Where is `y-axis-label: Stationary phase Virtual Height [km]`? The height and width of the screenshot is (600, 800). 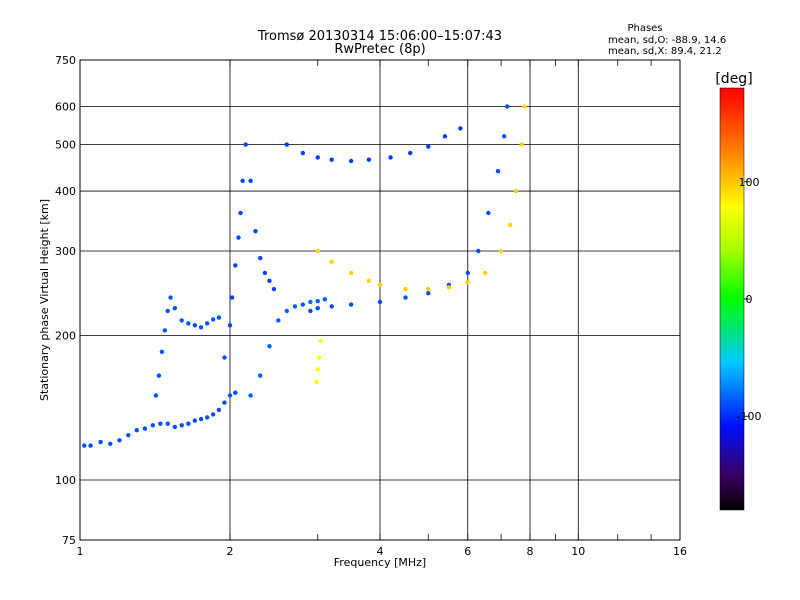
y-axis-label: Stationary phase Virtual Height [km] is located at coordinates (44, 300).